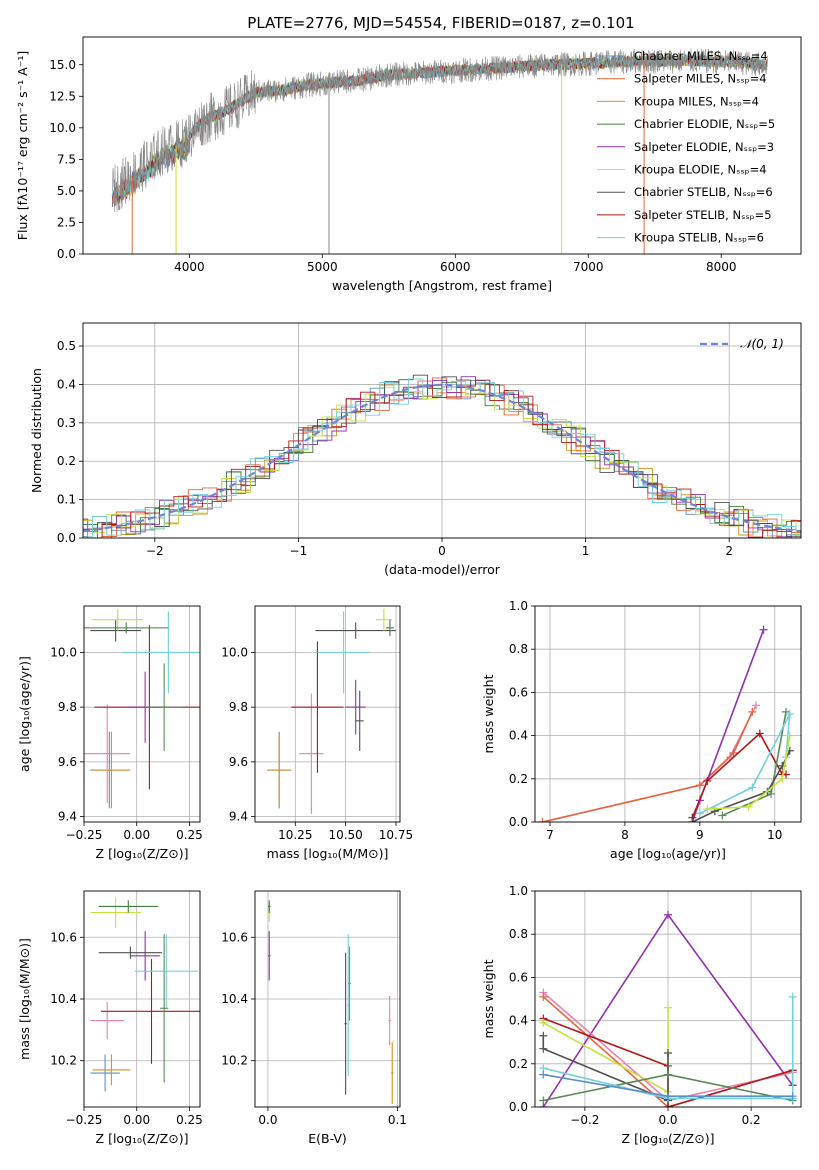  I want to click on x-tick-label: 9, so click(700, 835).